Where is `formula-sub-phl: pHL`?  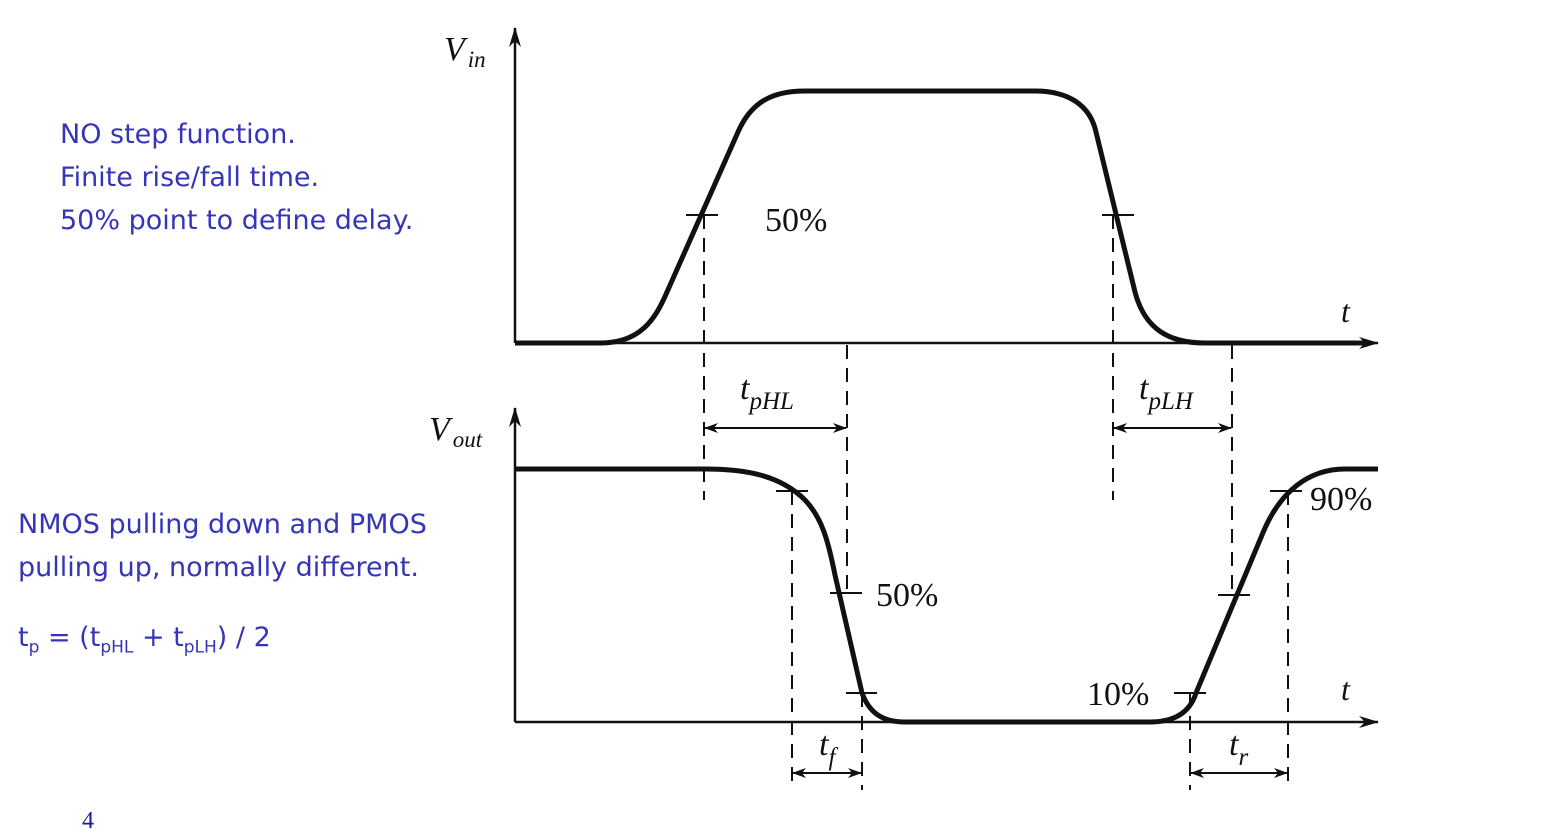
formula-sub-phl: pHL is located at coordinates (117, 647).